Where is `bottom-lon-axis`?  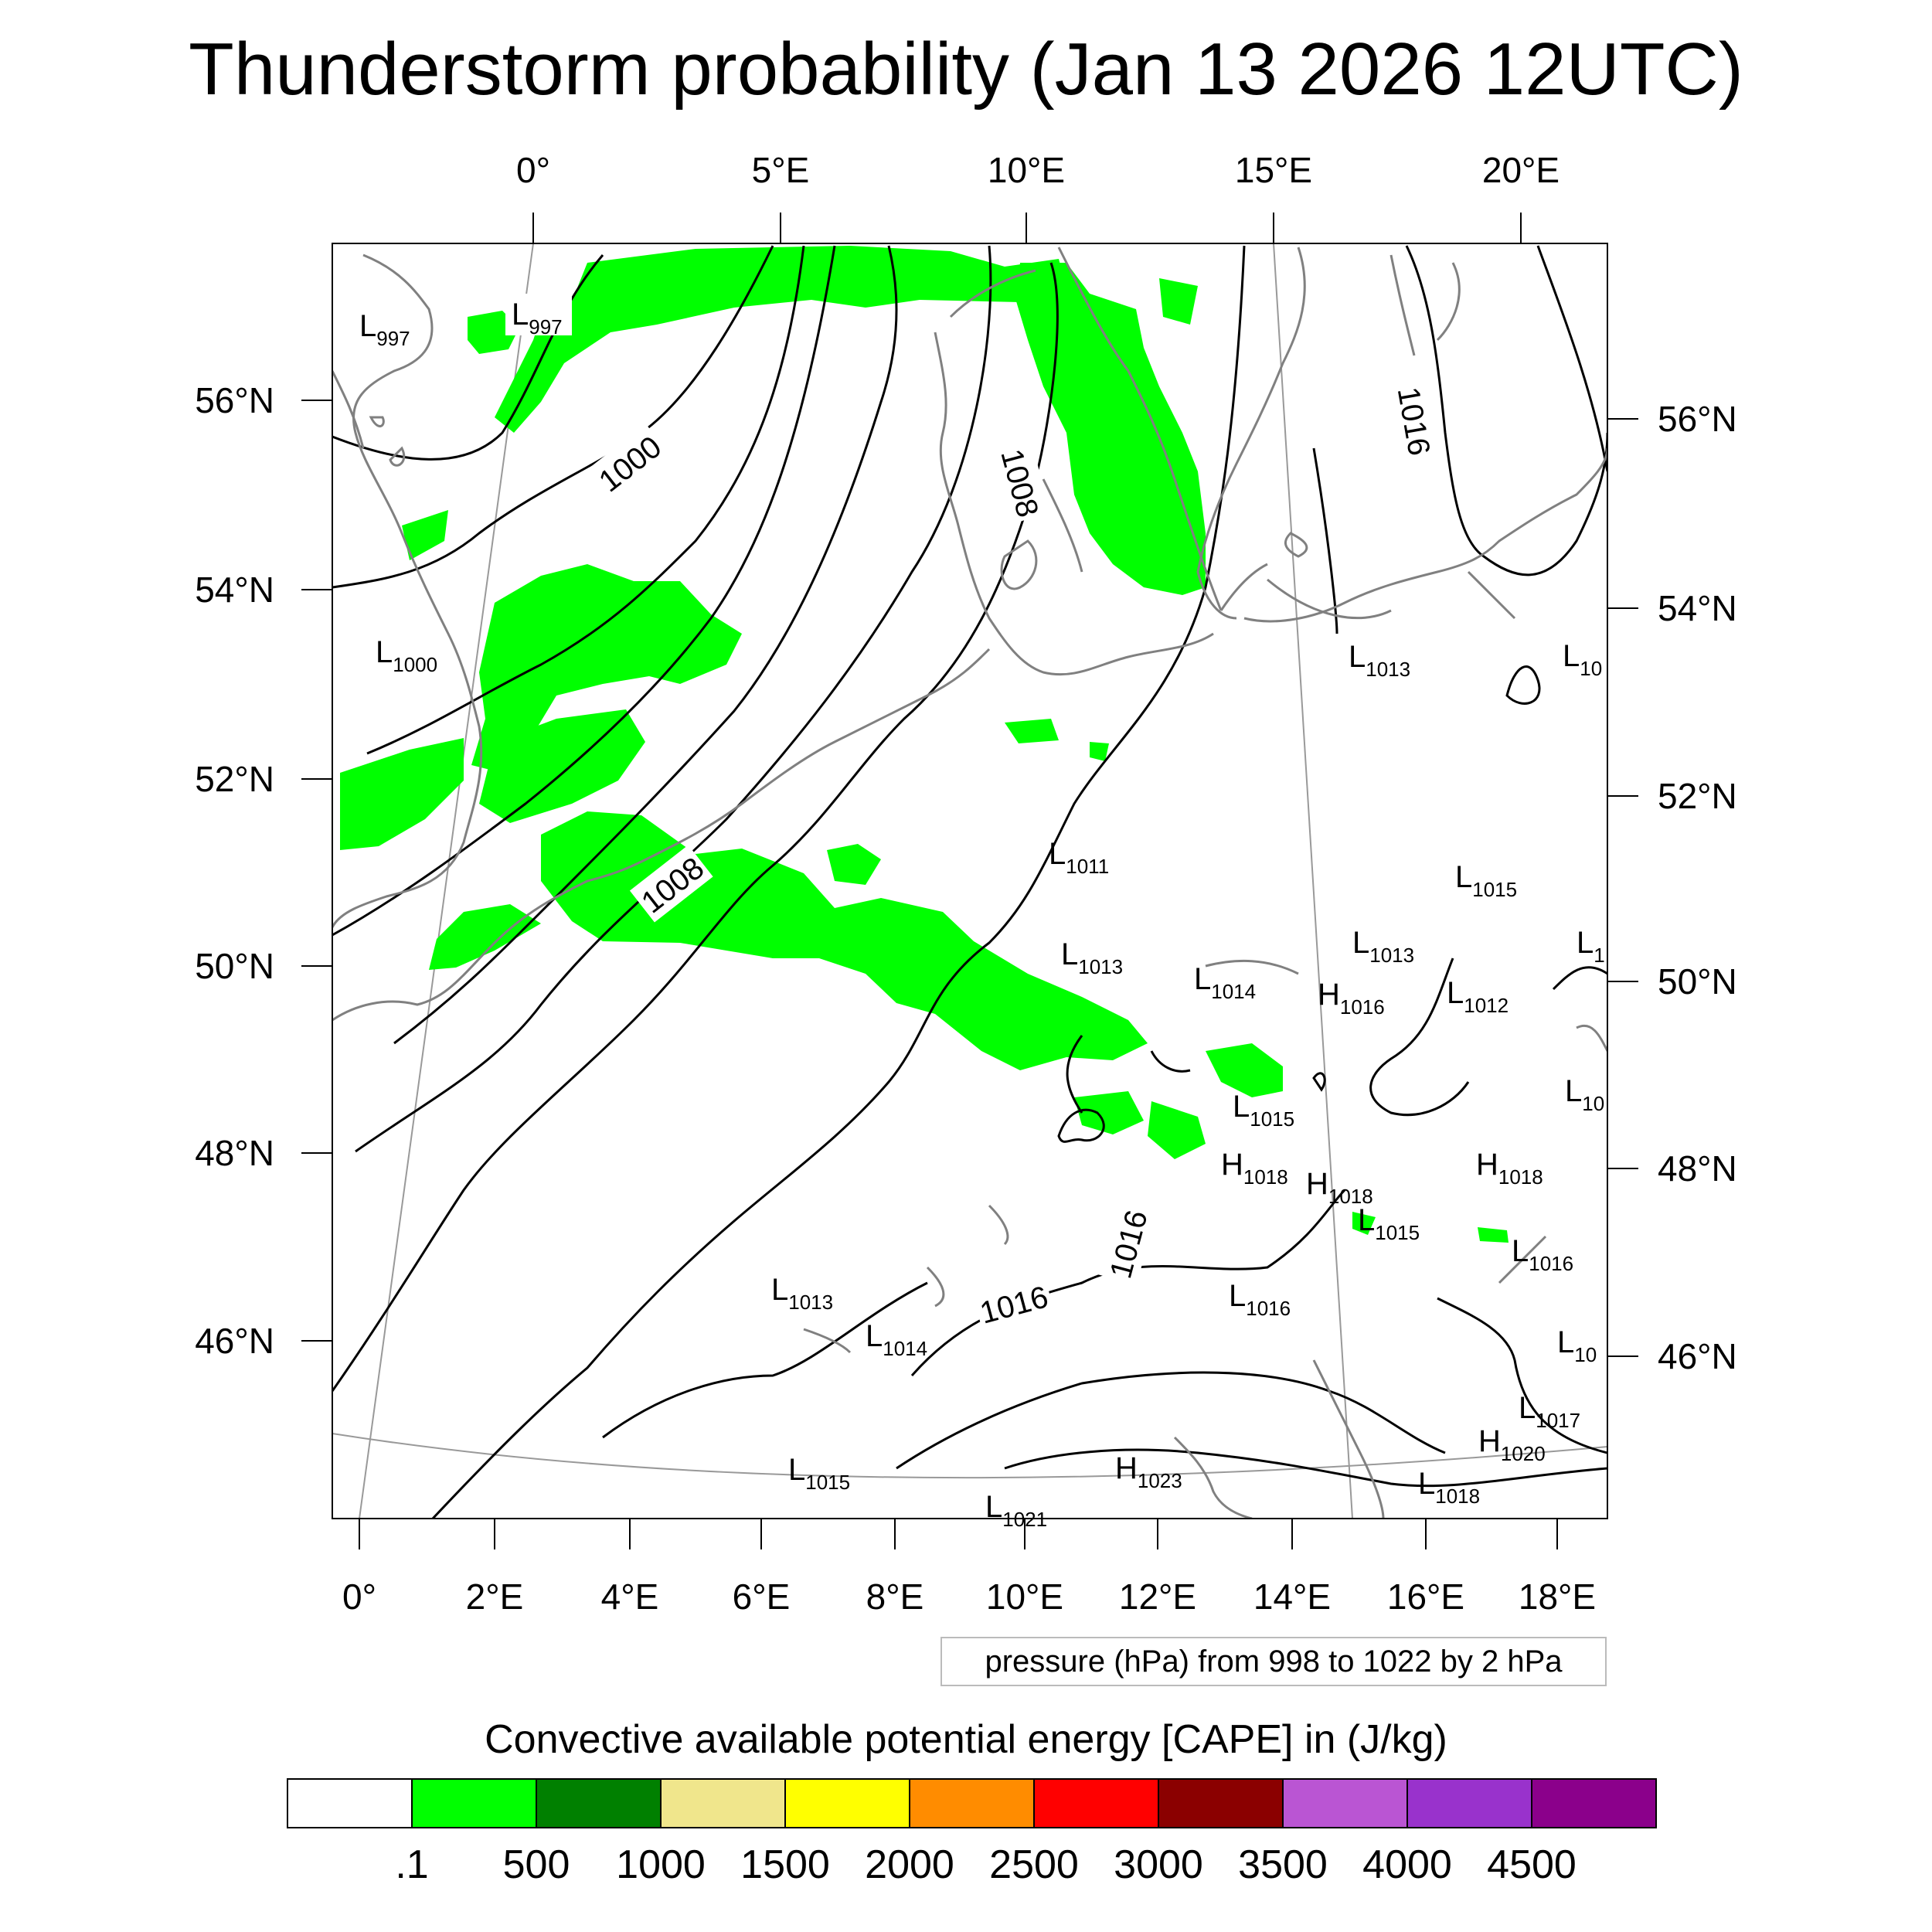 bottom-lon-axis is located at coordinates (958, 1534).